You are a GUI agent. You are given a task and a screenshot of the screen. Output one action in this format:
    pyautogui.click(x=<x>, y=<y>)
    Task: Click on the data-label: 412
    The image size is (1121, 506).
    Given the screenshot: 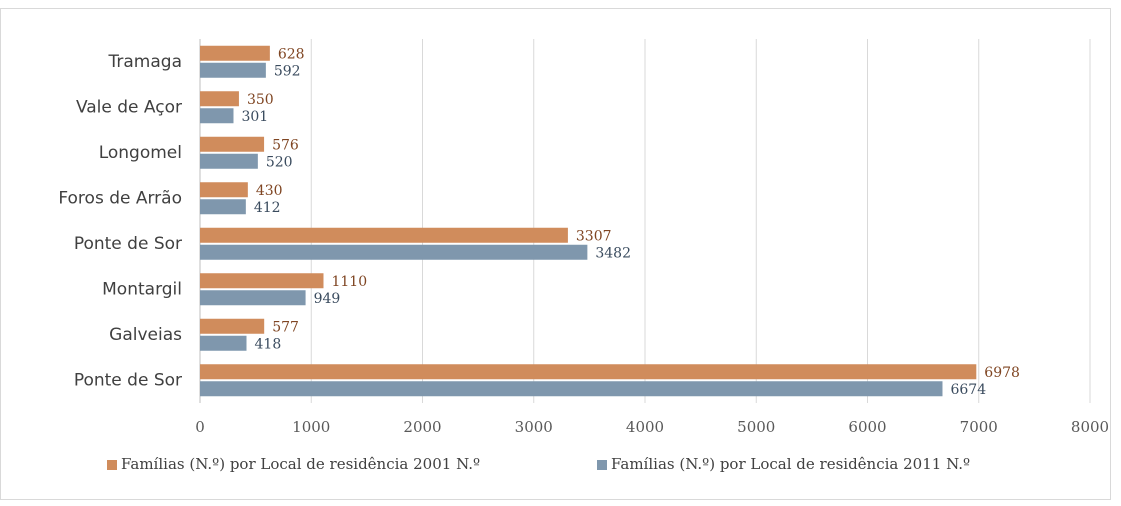 What is the action you would take?
    pyautogui.click(x=267, y=208)
    